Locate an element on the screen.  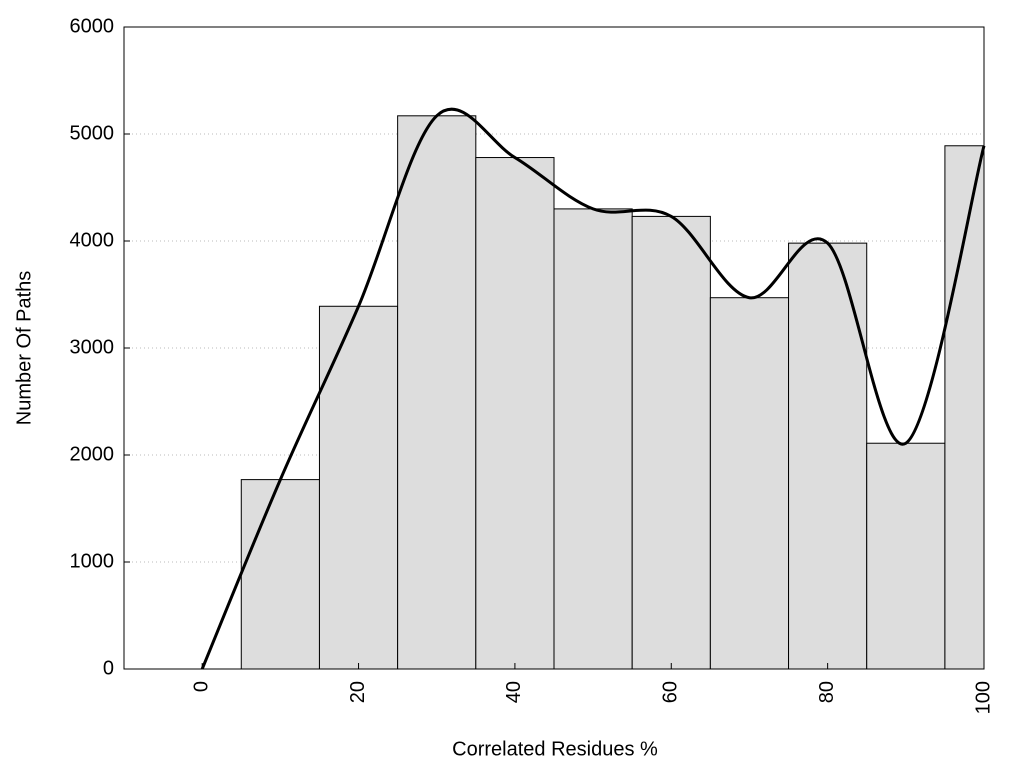
y-tick-label: 6000 is located at coordinates (92, 26).